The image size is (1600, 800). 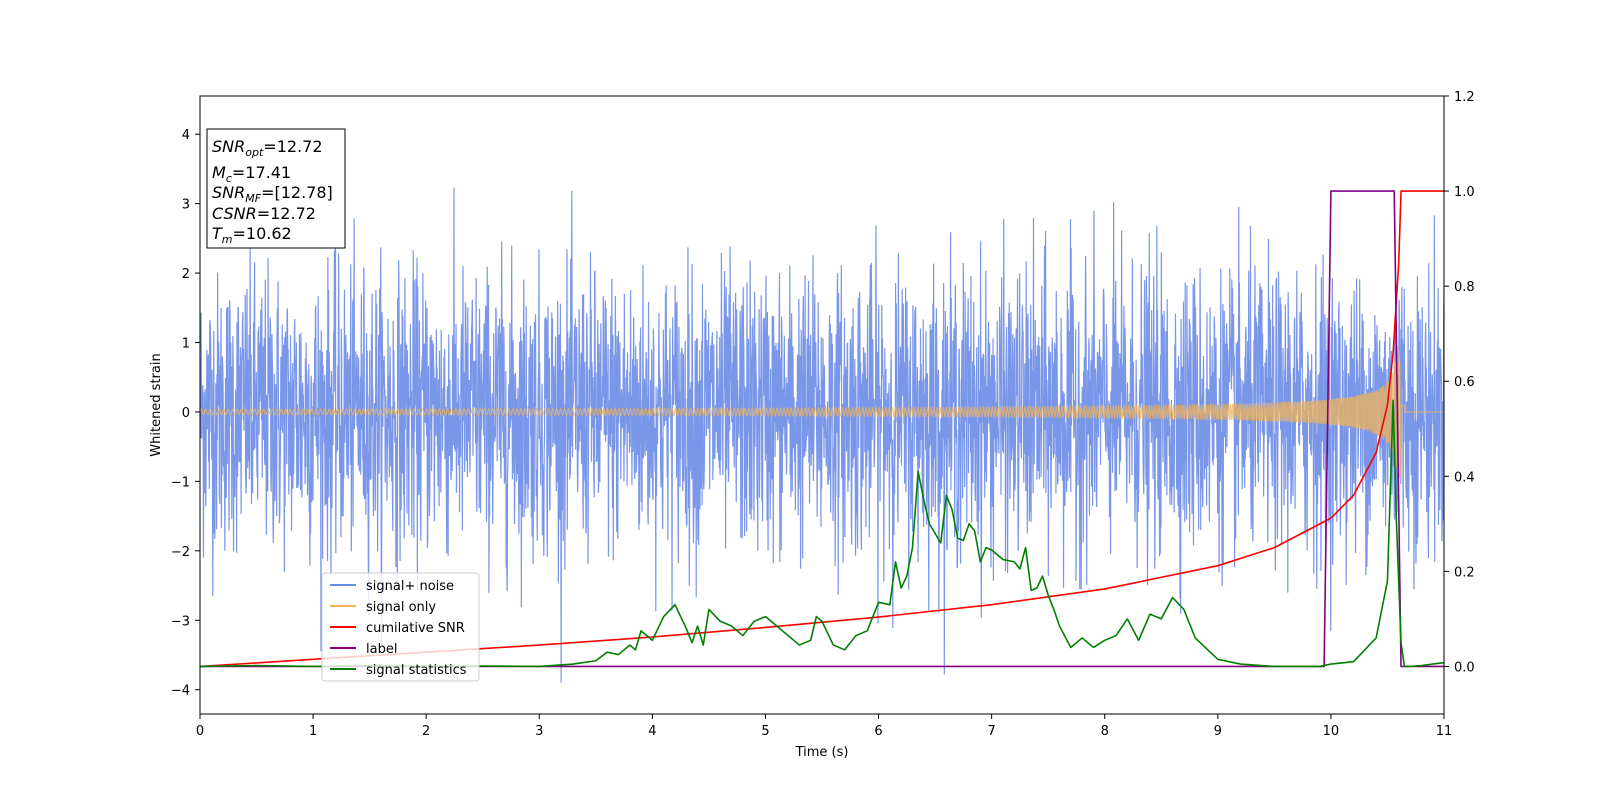 I want to click on x-axis-label: Time (s), so click(x=822, y=752).